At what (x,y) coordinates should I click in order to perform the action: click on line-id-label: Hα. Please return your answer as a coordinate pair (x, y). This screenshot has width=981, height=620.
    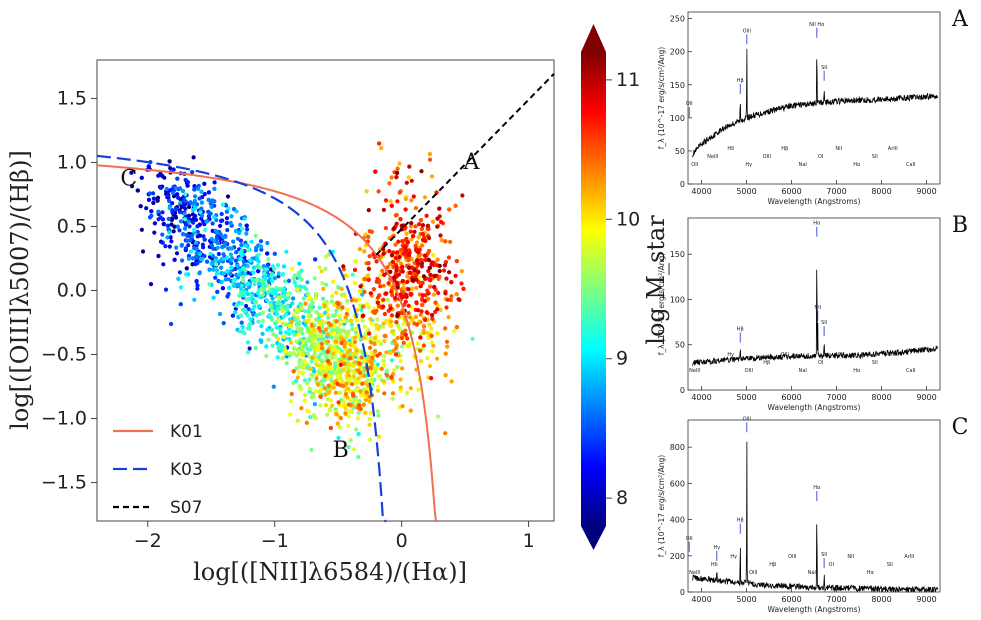
    Looking at the image, I should click on (857, 165).